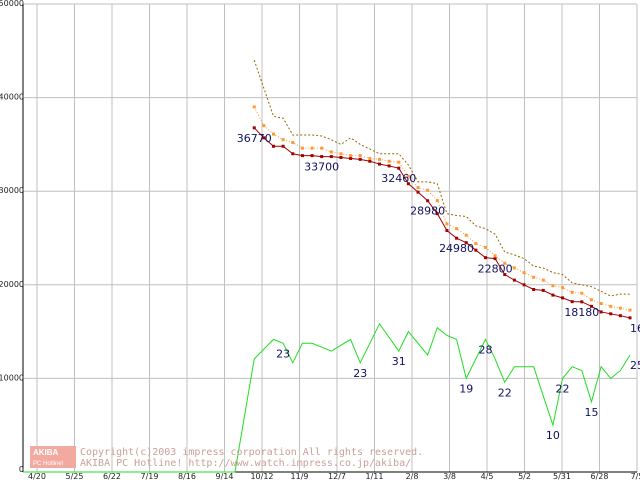 Image resolution: width=640 pixels, height=480 pixels. I want to click on x-tick-label: 10/12, so click(261, 476).